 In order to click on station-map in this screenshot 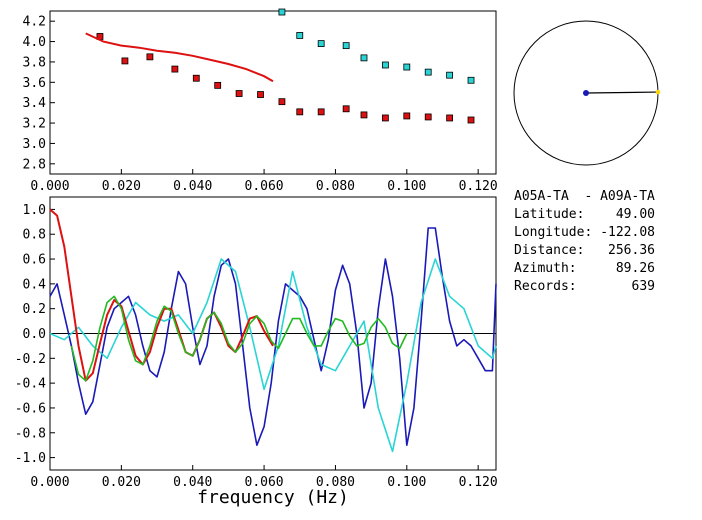, I will do `click(587, 93)`.